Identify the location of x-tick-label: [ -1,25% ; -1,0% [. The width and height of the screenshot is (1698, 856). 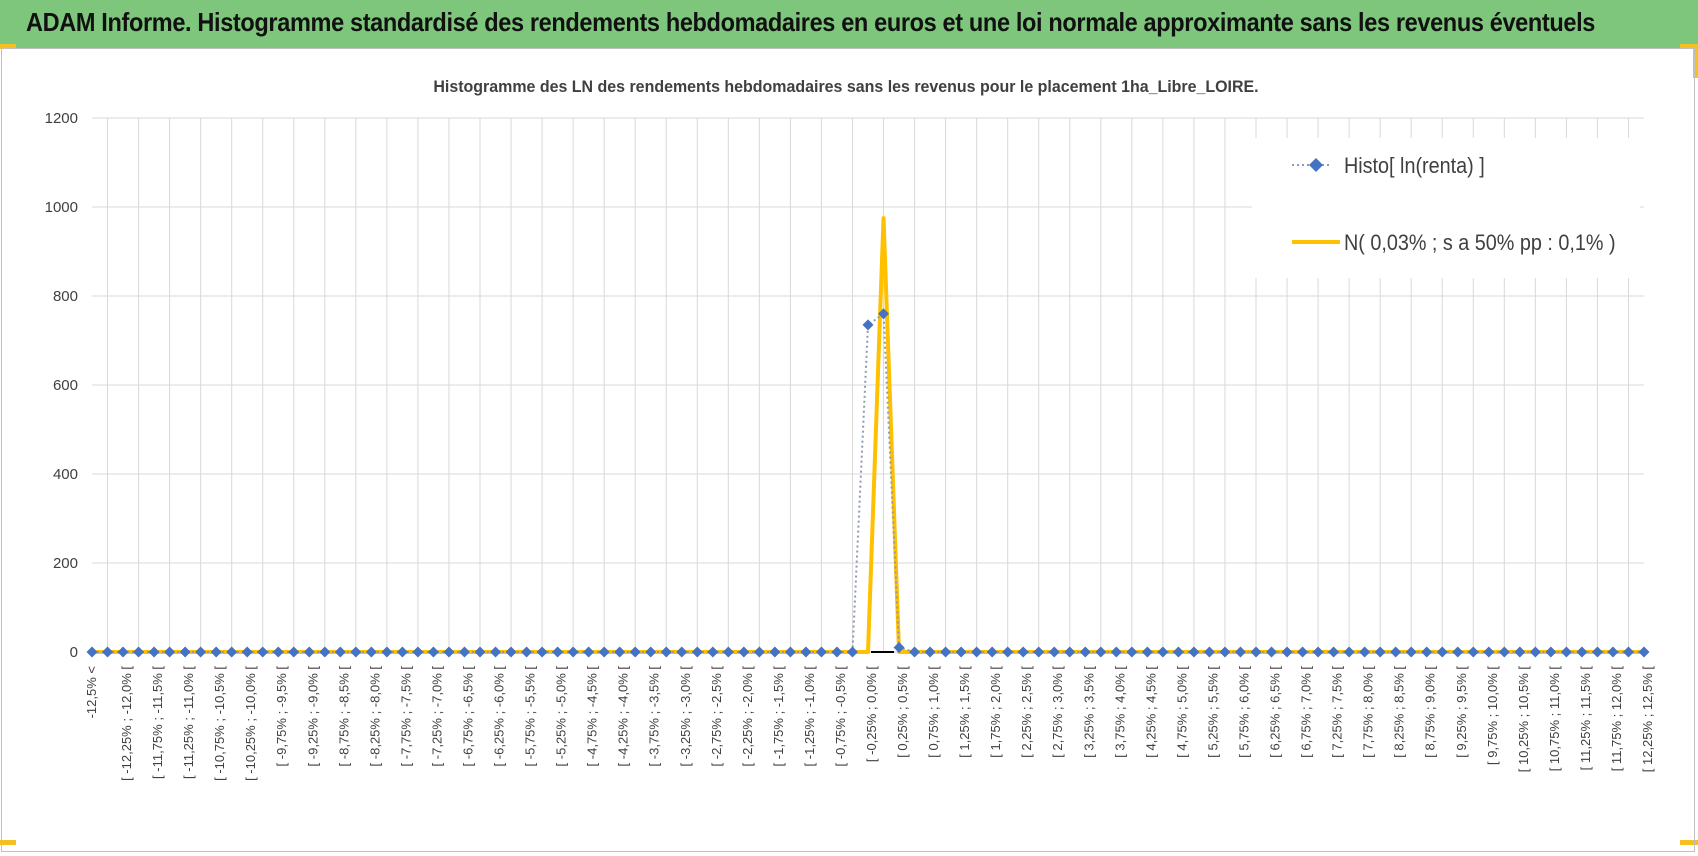
(809, 716).